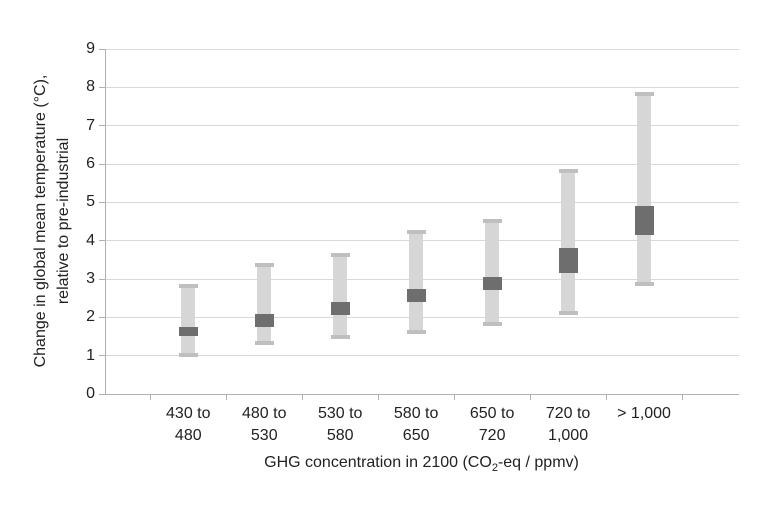 The image size is (768, 512). I want to click on y-tick-label: 2, so click(90, 317).